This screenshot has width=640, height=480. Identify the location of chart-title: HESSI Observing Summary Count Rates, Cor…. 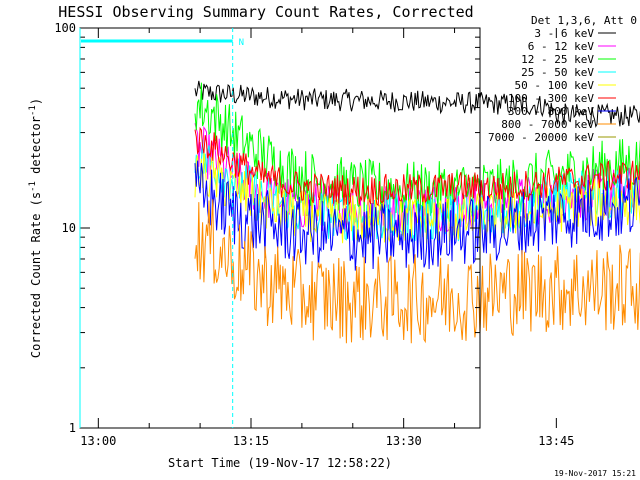
(265, 12).